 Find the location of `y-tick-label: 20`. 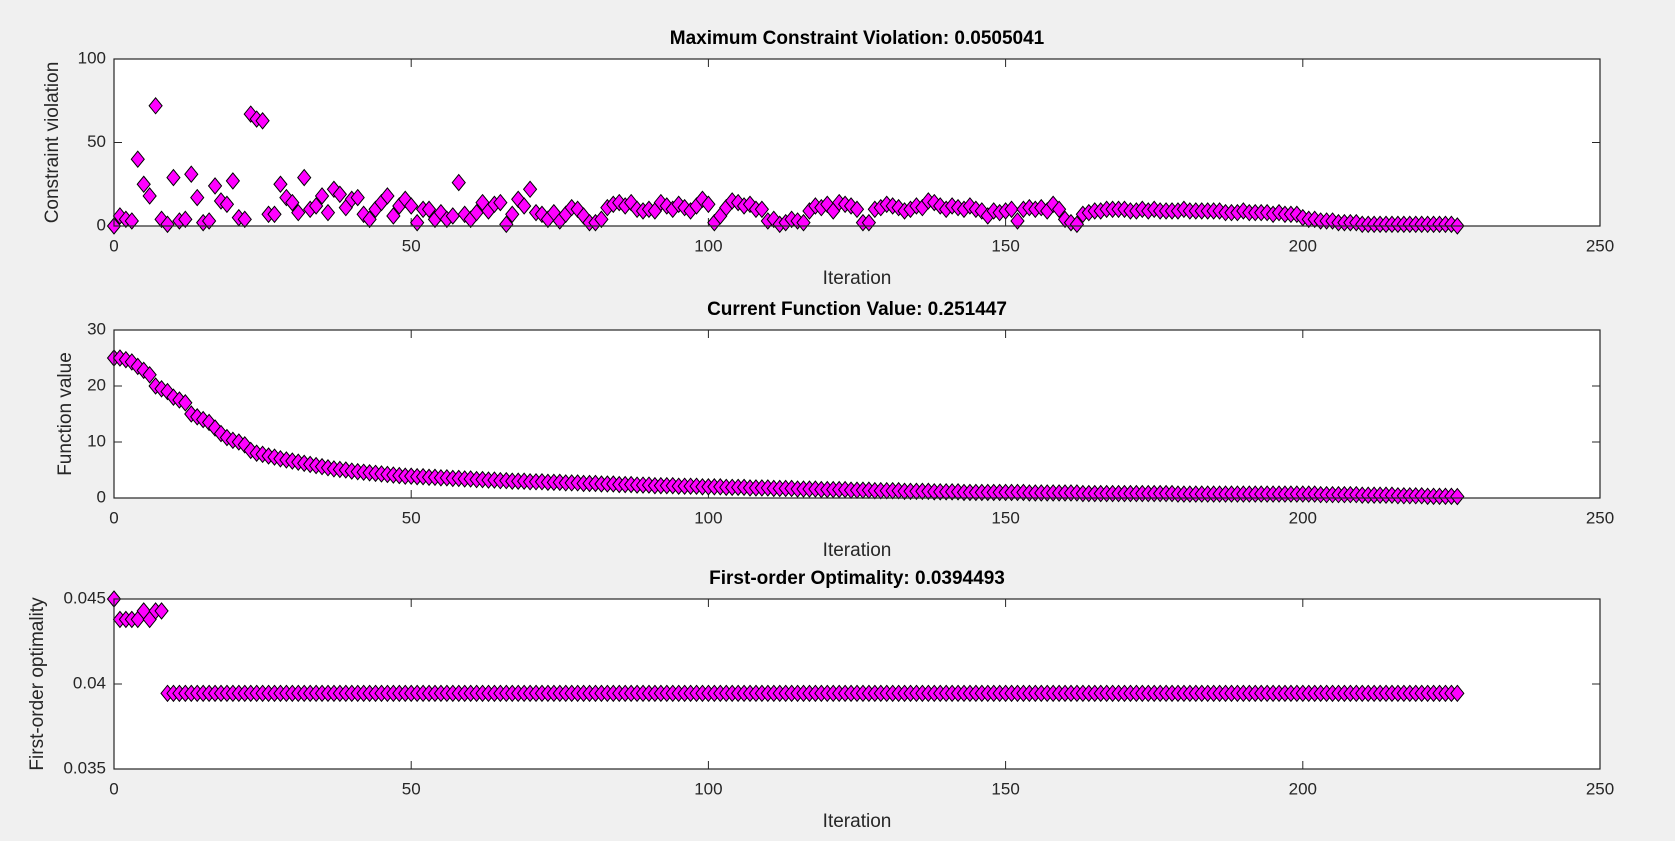

y-tick-label: 20 is located at coordinates (96, 384).